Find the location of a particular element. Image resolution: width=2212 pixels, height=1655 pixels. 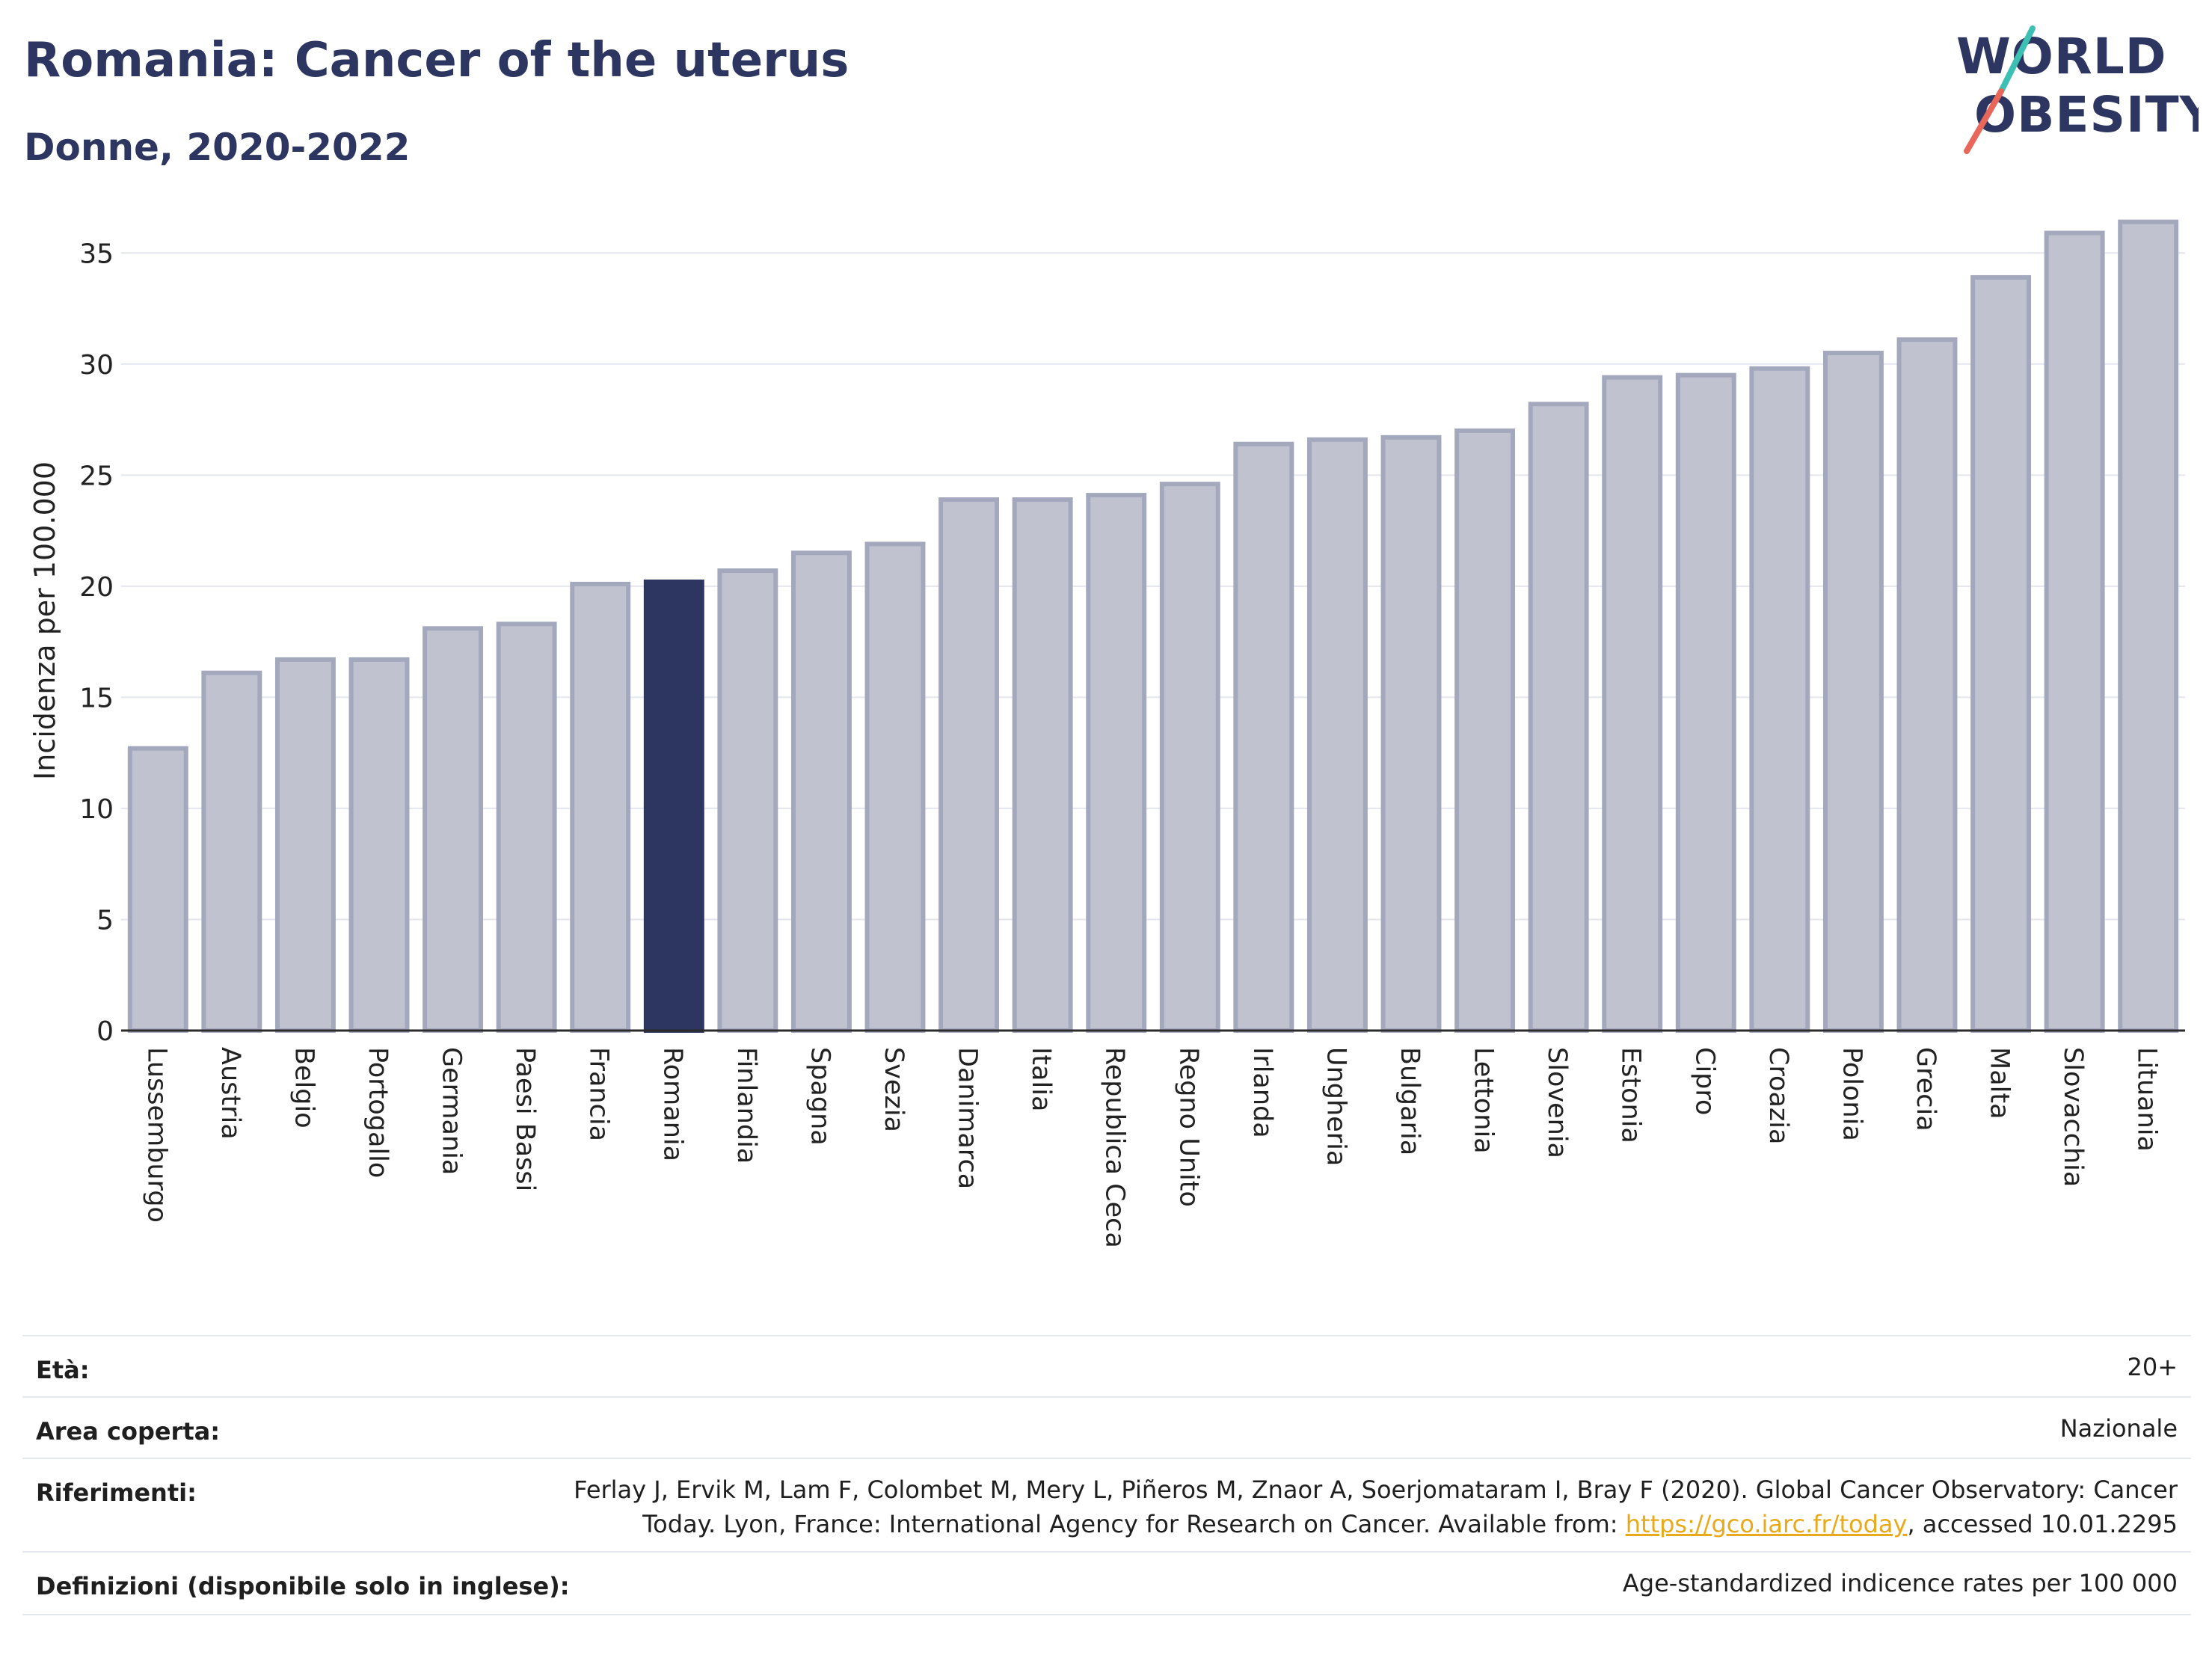

y-tick-label: 0 is located at coordinates (105, 1031).